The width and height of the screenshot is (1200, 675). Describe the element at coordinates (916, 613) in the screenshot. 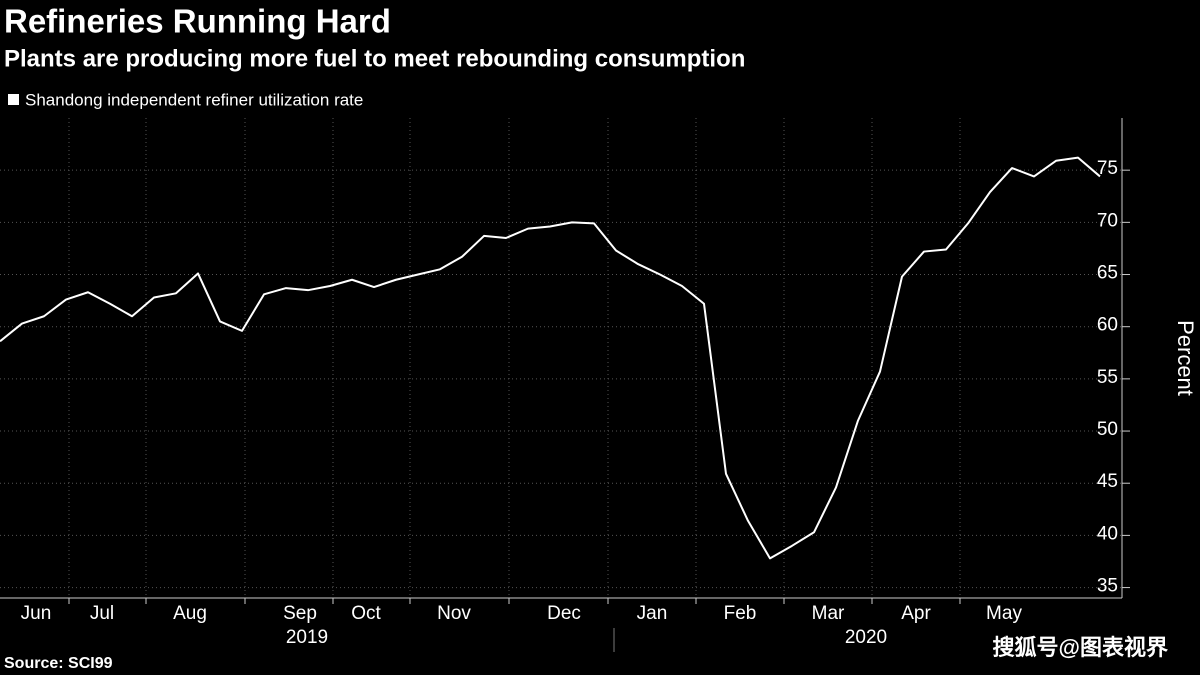

I see `x-tick-label: Apr` at that location.